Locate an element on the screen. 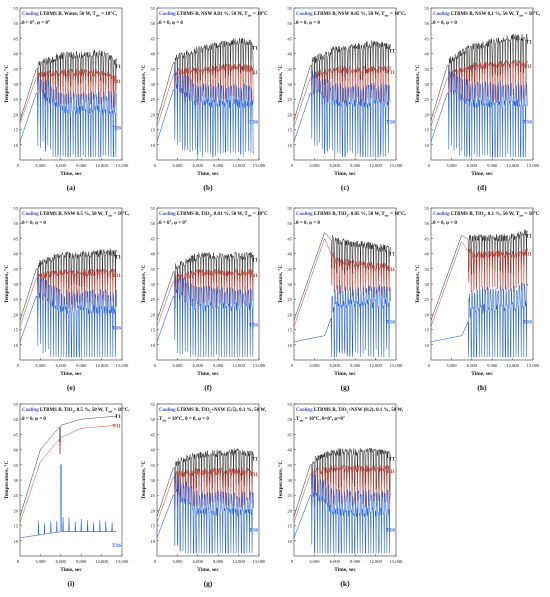 This screenshot has height=597, width=550. chart-subtitle: θ = 0, φ = 0 is located at coordinates (34, 223).